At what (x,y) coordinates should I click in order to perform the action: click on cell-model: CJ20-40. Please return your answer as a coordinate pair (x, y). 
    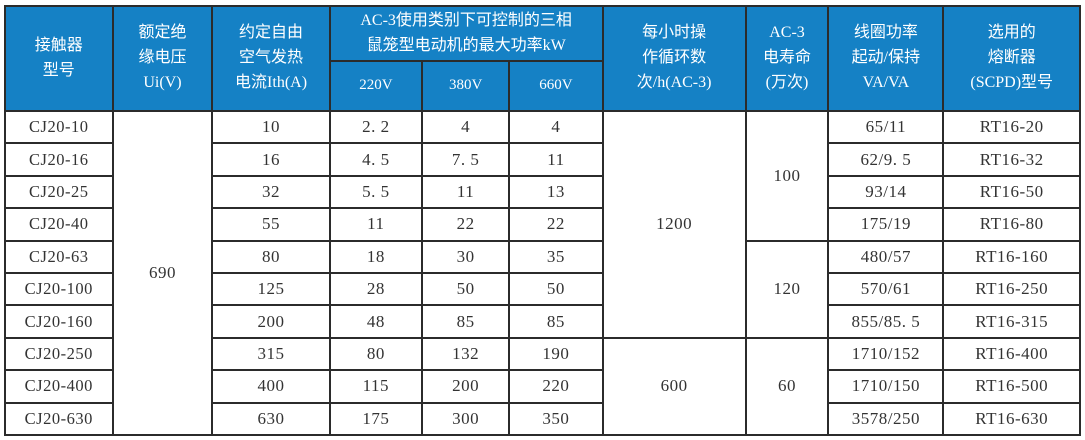
    Looking at the image, I should click on (59, 224).